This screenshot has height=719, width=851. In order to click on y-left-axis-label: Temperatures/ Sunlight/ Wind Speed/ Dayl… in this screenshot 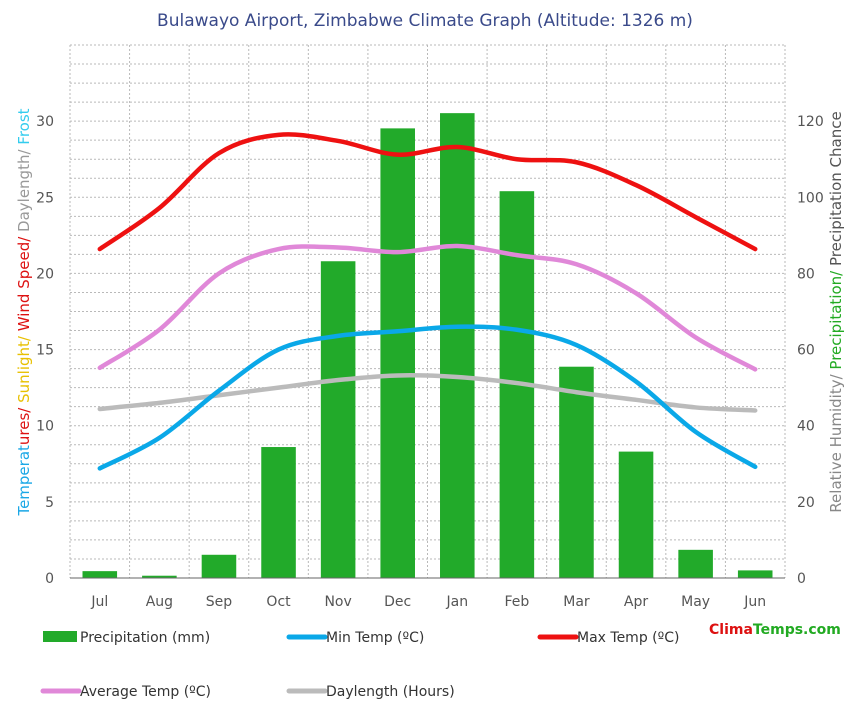, I will do `click(24, 312)`.